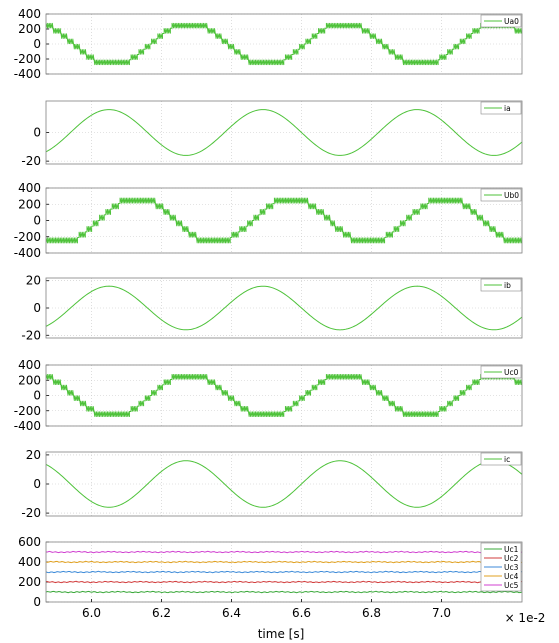 The height and width of the screenshot is (643, 559). Describe the element at coordinates (371, 613) in the screenshot. I see `x-tick-label: 6.8` at that location.